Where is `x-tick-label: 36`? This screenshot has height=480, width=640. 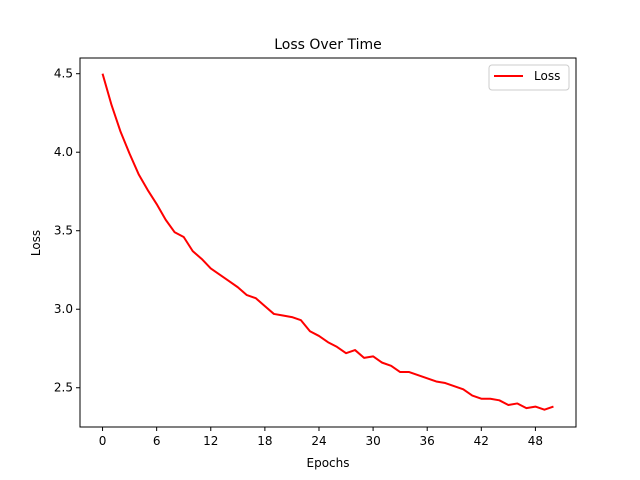 x-tick-label: 36 is located at coordinates (427, 441).